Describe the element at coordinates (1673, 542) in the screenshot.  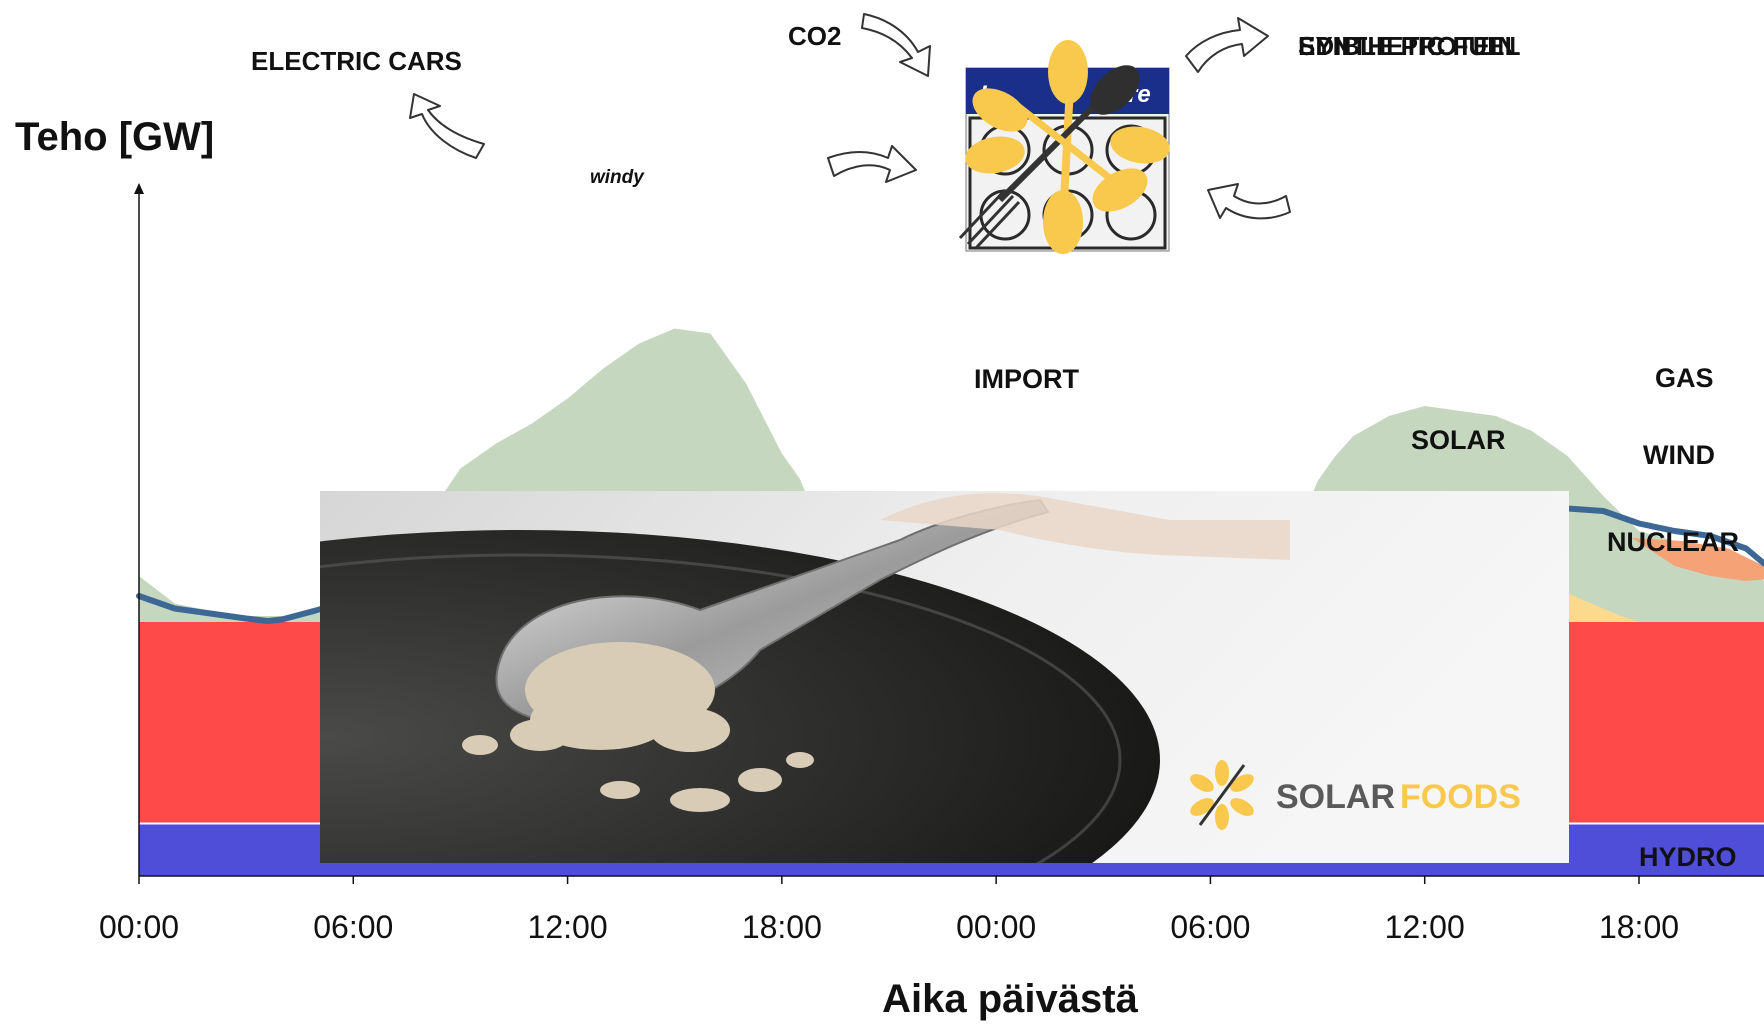
I see `label-nuclear: NUCLEAR` at that location.